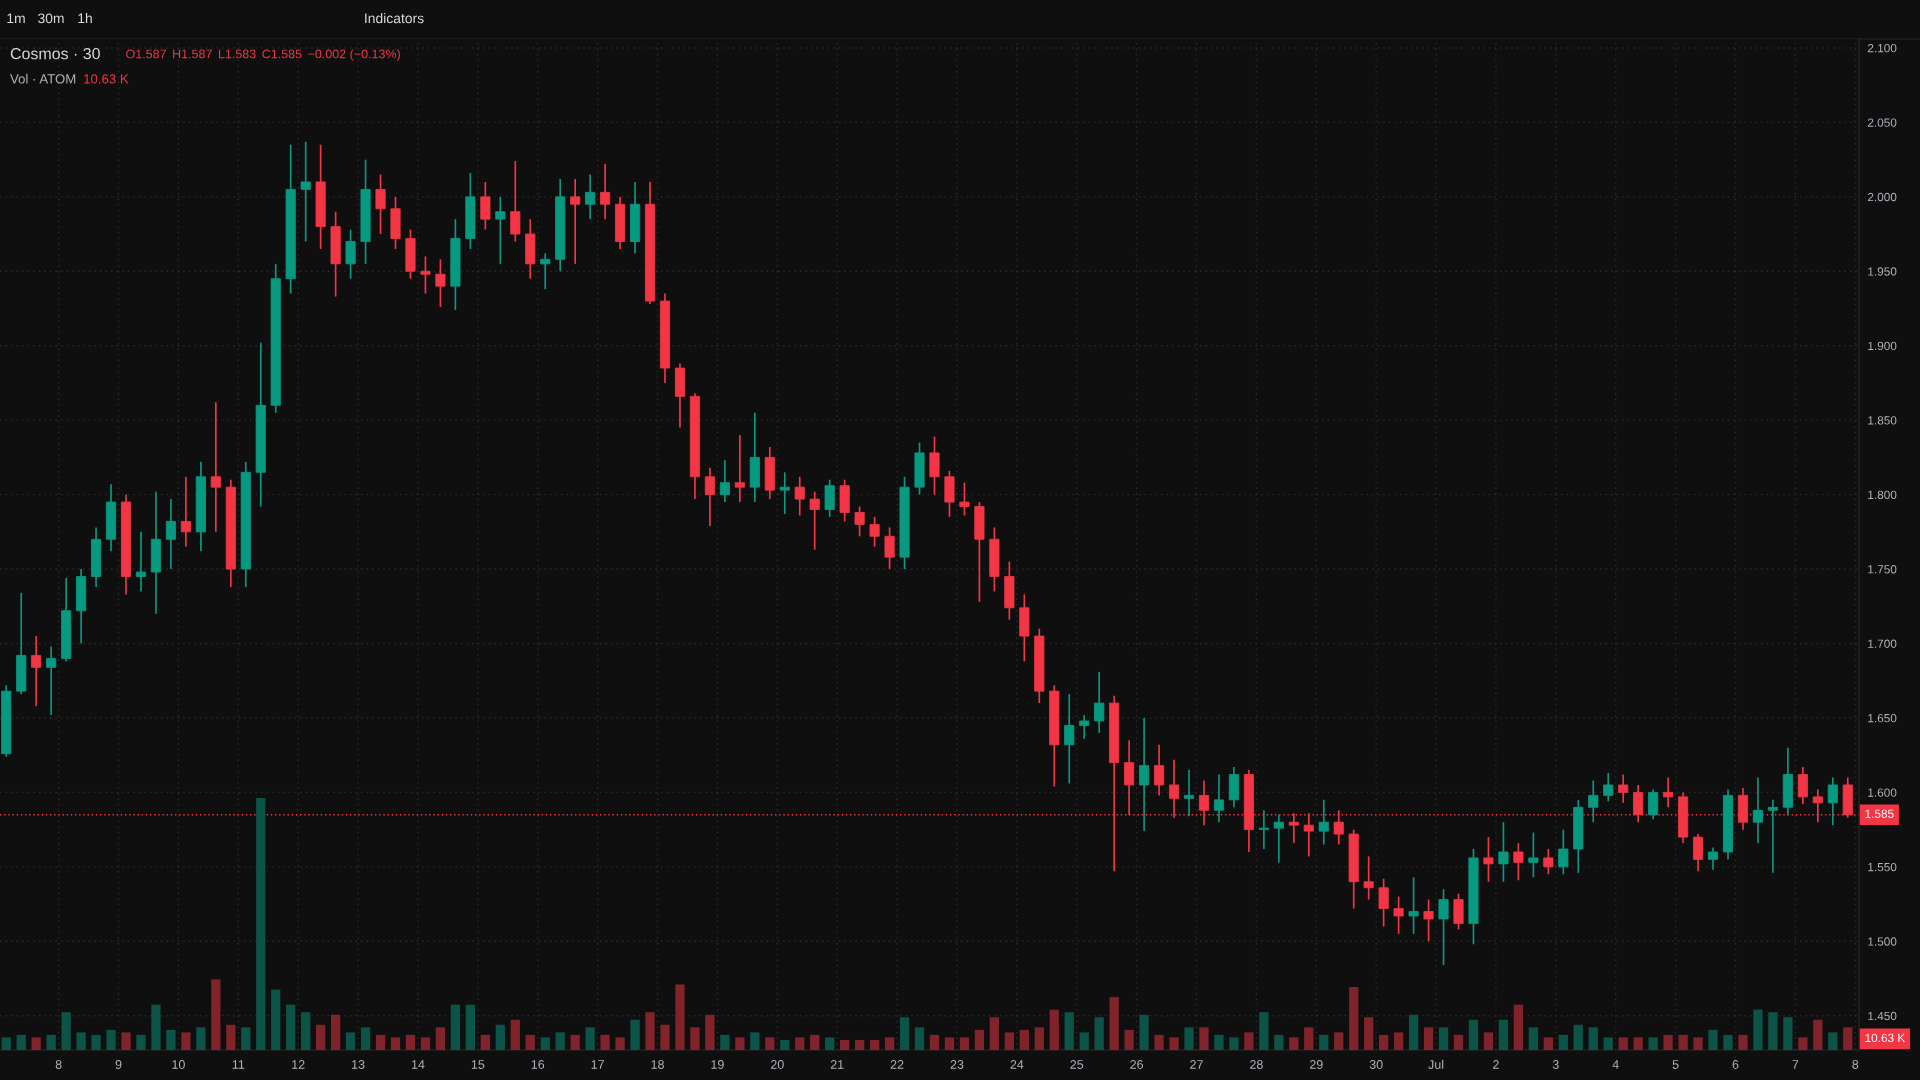 Image resolution: width=1920 pixels, height=1080 pixels. I want to click on annotation: O1.587, so click(146, 54).